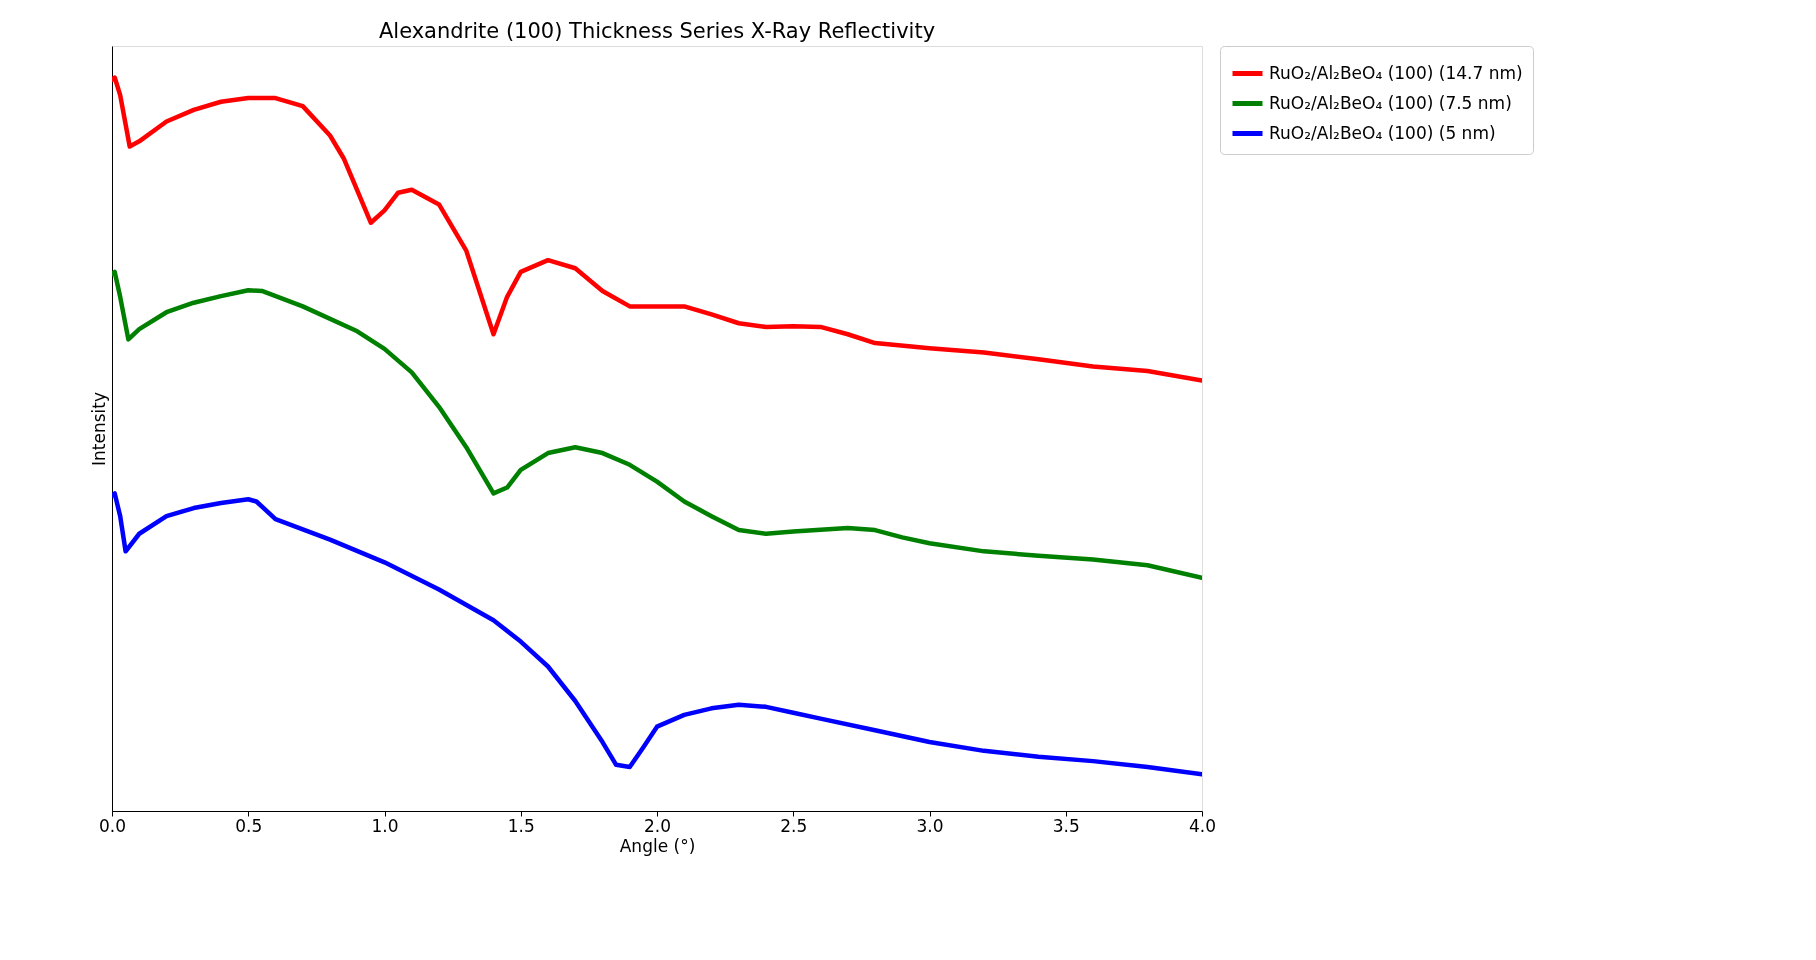 The width and height of the screenshot is (1816, 960). Describe the element at coordinates (657, 845) in the screenshot. I see `x-axis-title: Angle (°)` at that location.